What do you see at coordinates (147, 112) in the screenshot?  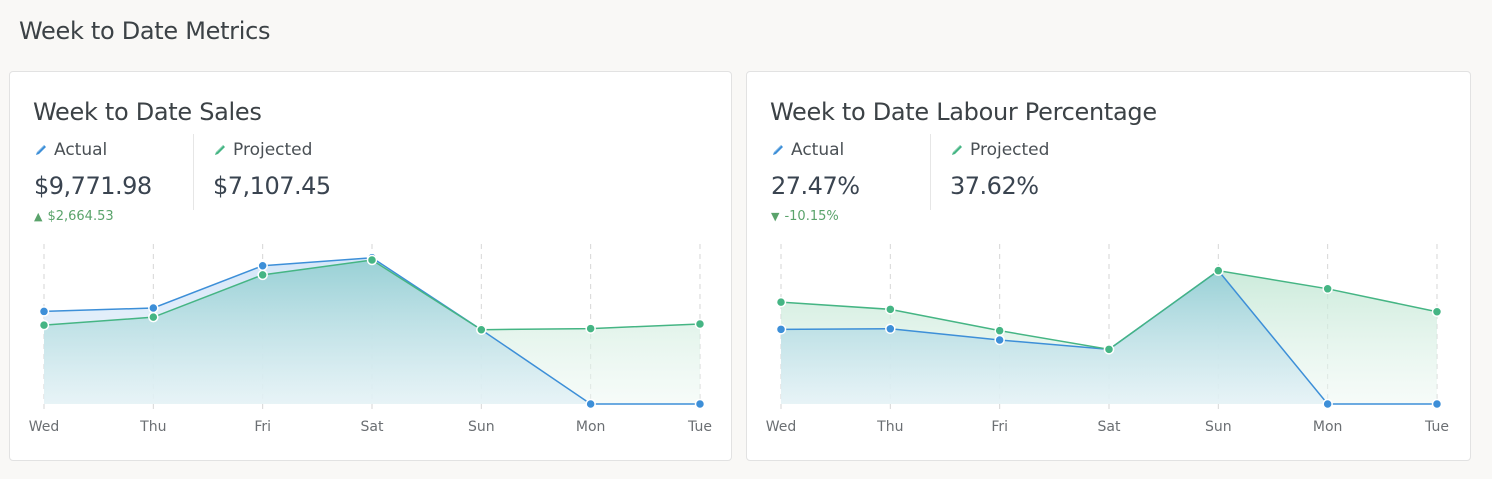 I see `card-title: Week to Date Sales` at bounding box center [147, 112].